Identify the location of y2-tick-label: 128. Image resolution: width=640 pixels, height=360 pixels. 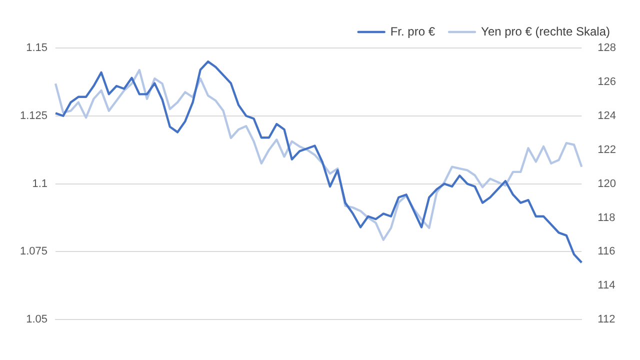
(607, 48).